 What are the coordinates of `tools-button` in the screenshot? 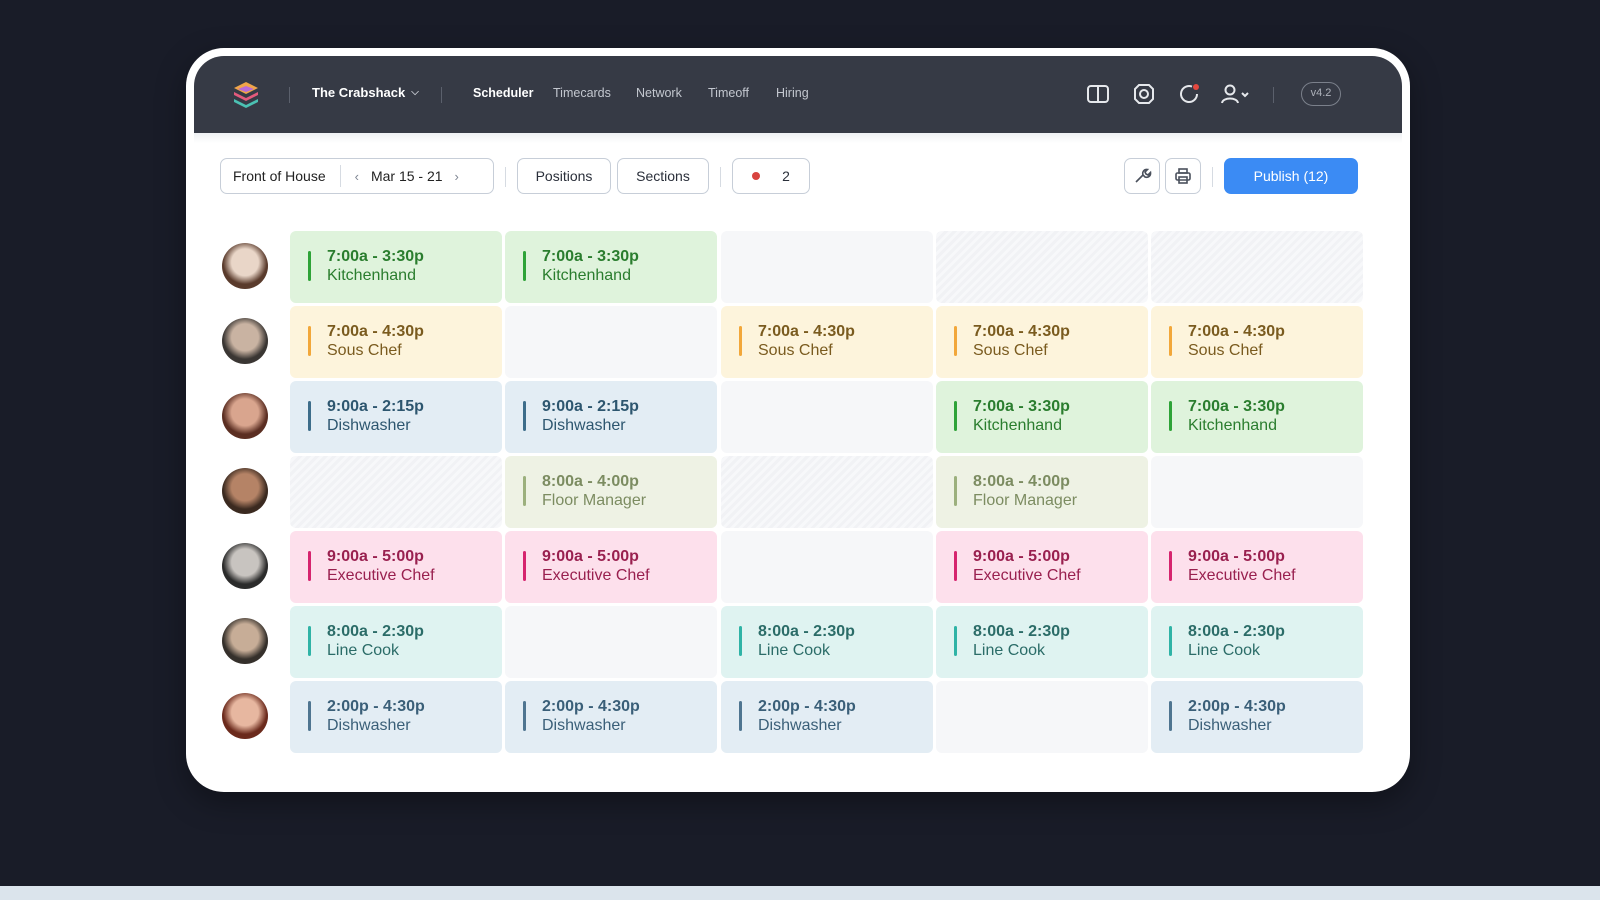 It's located at (1142, 176).